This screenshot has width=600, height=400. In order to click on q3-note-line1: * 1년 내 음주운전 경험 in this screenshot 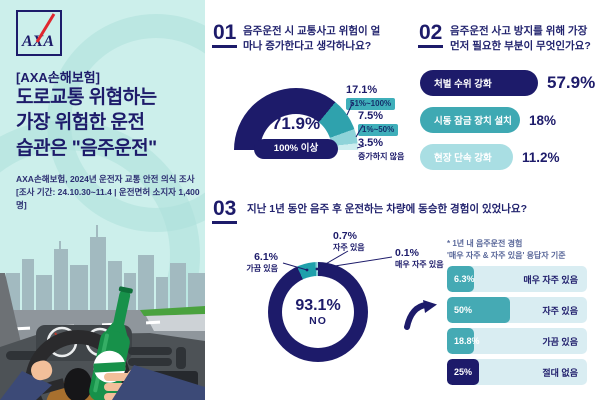, I will do `click(485, 243)`.